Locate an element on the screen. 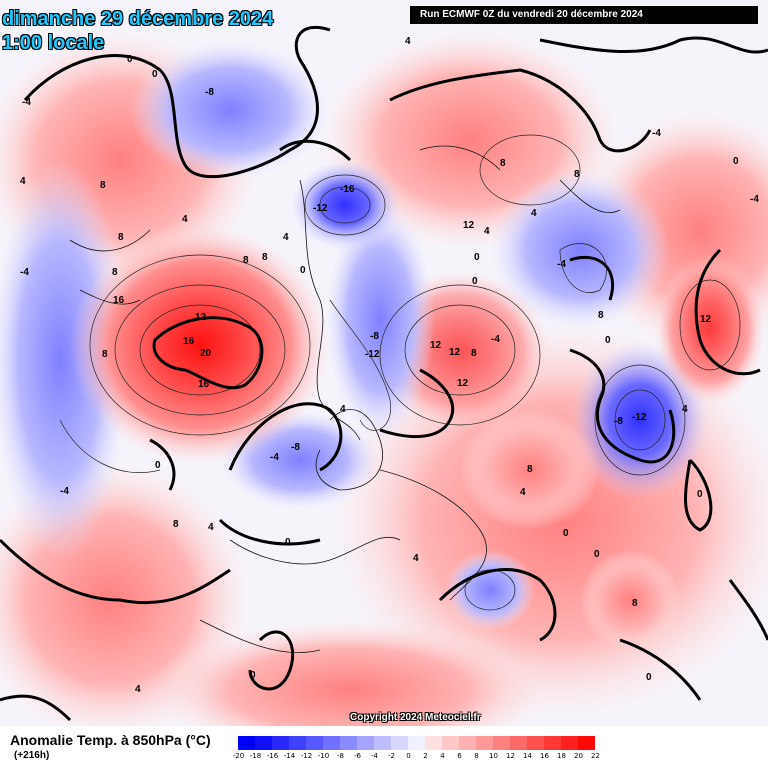  variable-title: Anomalie Temp. à 850hPa (°C) is located at coordinates (110, 740).